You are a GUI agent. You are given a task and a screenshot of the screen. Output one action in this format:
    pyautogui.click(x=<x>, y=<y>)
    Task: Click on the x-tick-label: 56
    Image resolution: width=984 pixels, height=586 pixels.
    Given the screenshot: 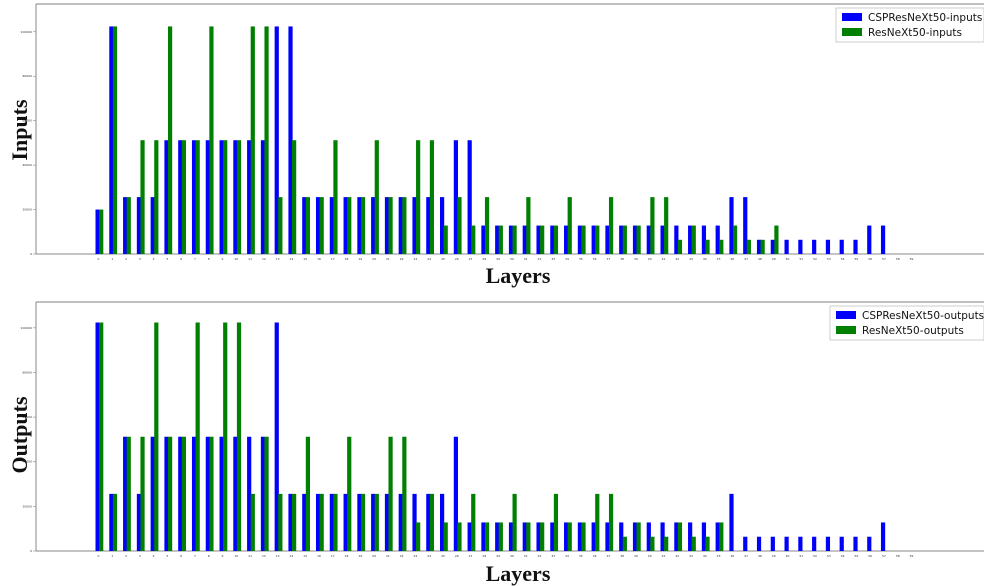 What is the action you would take?
    pyautogui.click(x=870, y=556)
    